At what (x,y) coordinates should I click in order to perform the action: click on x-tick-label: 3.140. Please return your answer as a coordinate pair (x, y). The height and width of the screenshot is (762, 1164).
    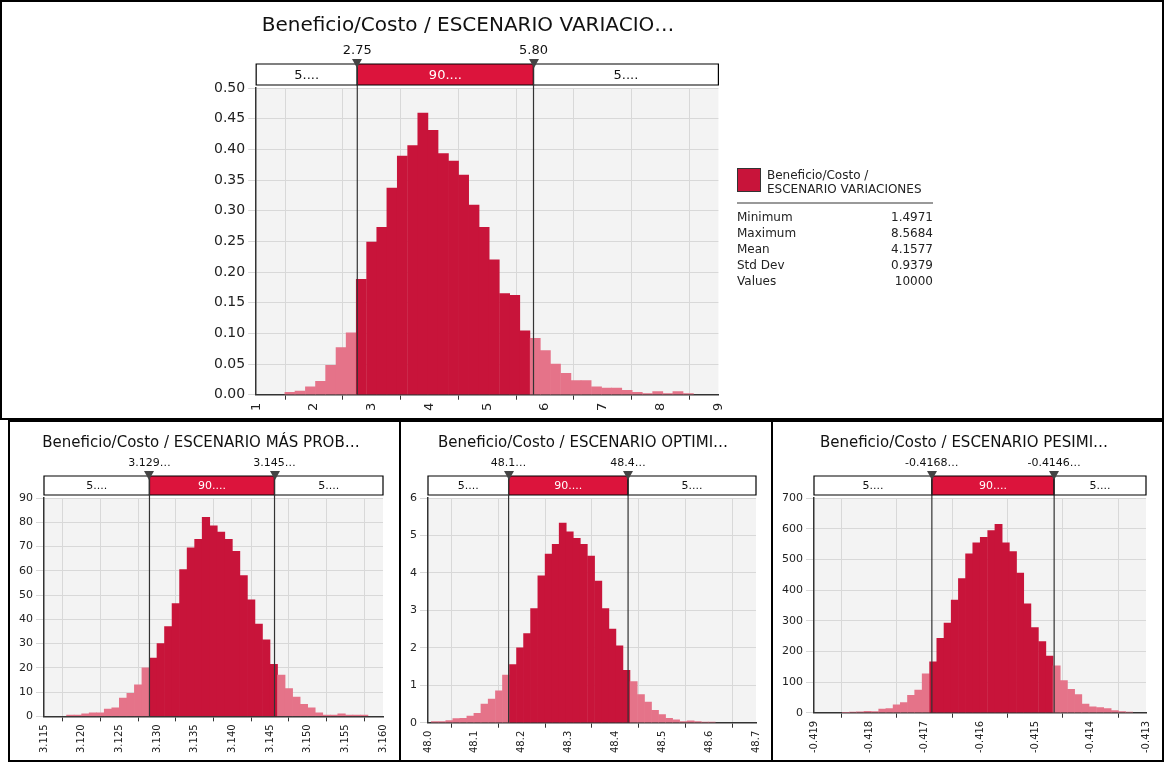
    Looking at the image, I should click on (231, 739).